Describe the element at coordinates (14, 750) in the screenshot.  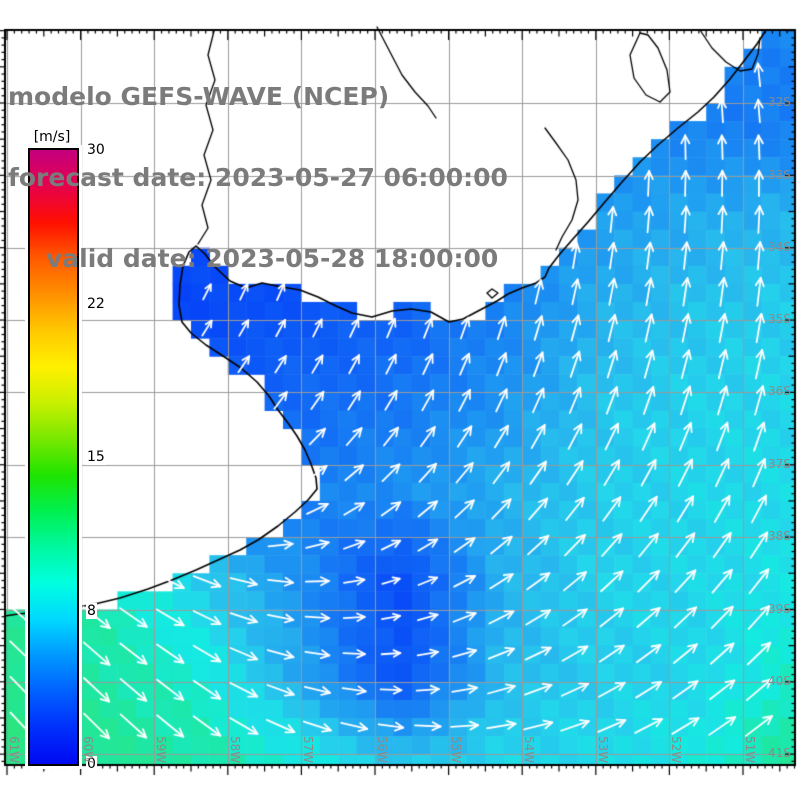
I see `x-axis-tick-label-61W: 61W` at that location.